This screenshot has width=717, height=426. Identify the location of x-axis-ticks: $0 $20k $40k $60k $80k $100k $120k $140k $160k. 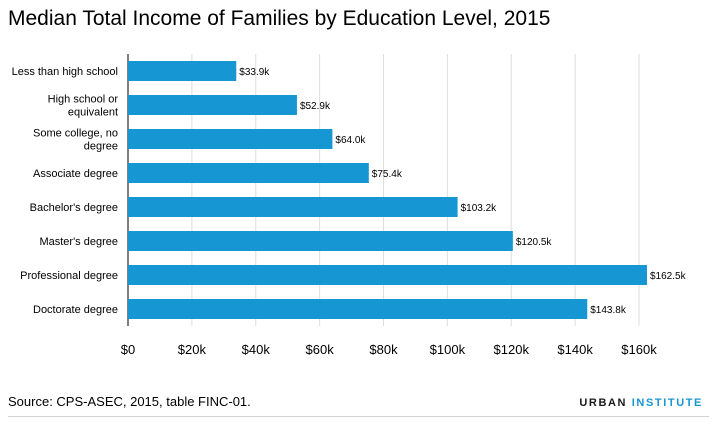
(389, 349).